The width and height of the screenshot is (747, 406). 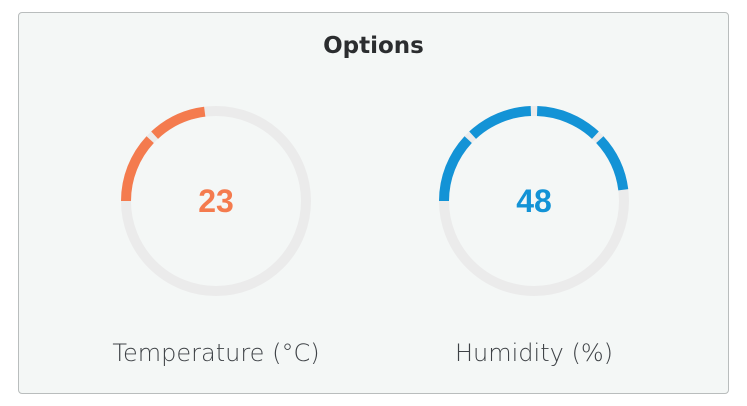 What do you see at coordinates (216, 353) in the screenshot?
I see `temperature-label: Temperature (°C)` at bounding box center [216, 353].